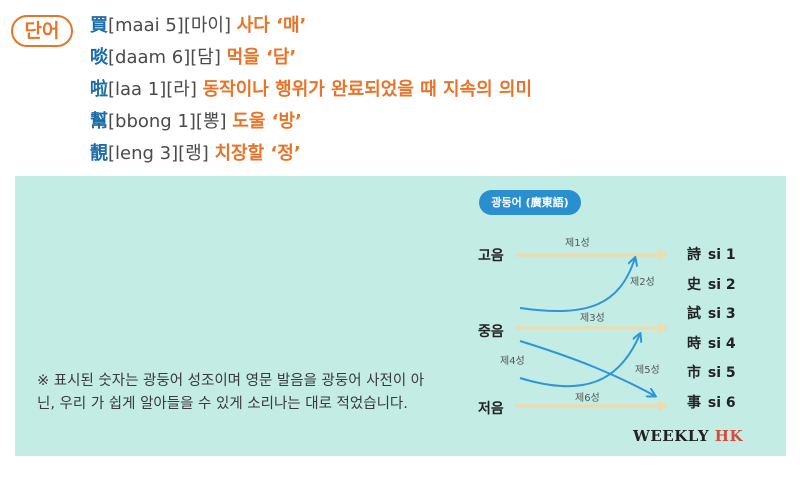  Describe the element at coordinates (491, 409) in the screenshot. I see `level-low: 저음` at that location.